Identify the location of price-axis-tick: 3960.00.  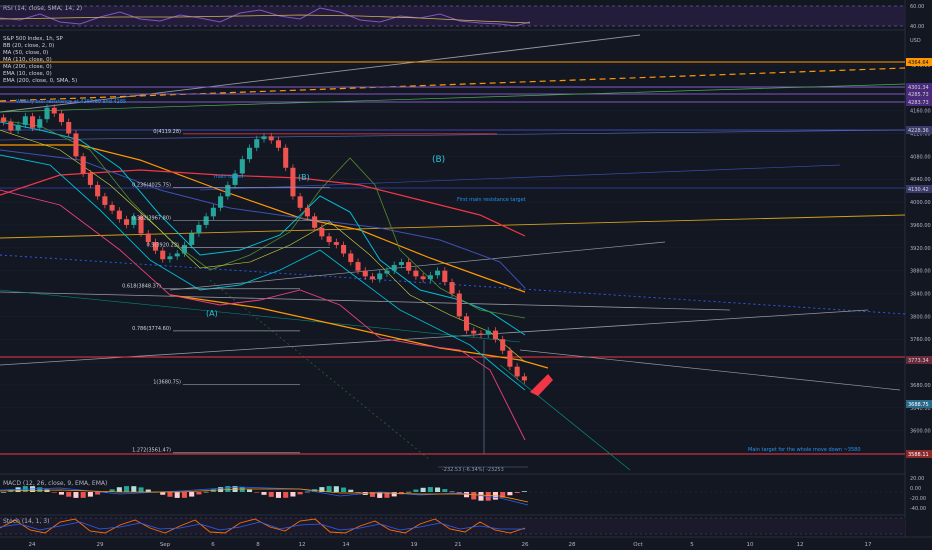
(920, 226).